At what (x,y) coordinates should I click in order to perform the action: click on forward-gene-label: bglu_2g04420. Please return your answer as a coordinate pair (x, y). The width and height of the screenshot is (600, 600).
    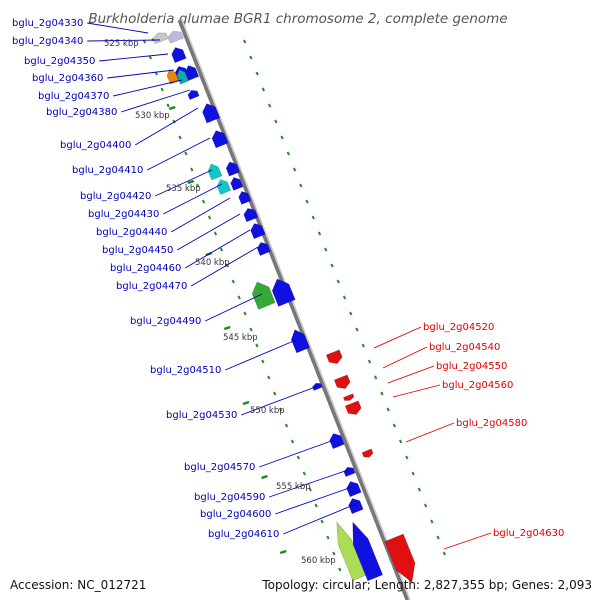
    Looking at the image, I should click on (115, 196).